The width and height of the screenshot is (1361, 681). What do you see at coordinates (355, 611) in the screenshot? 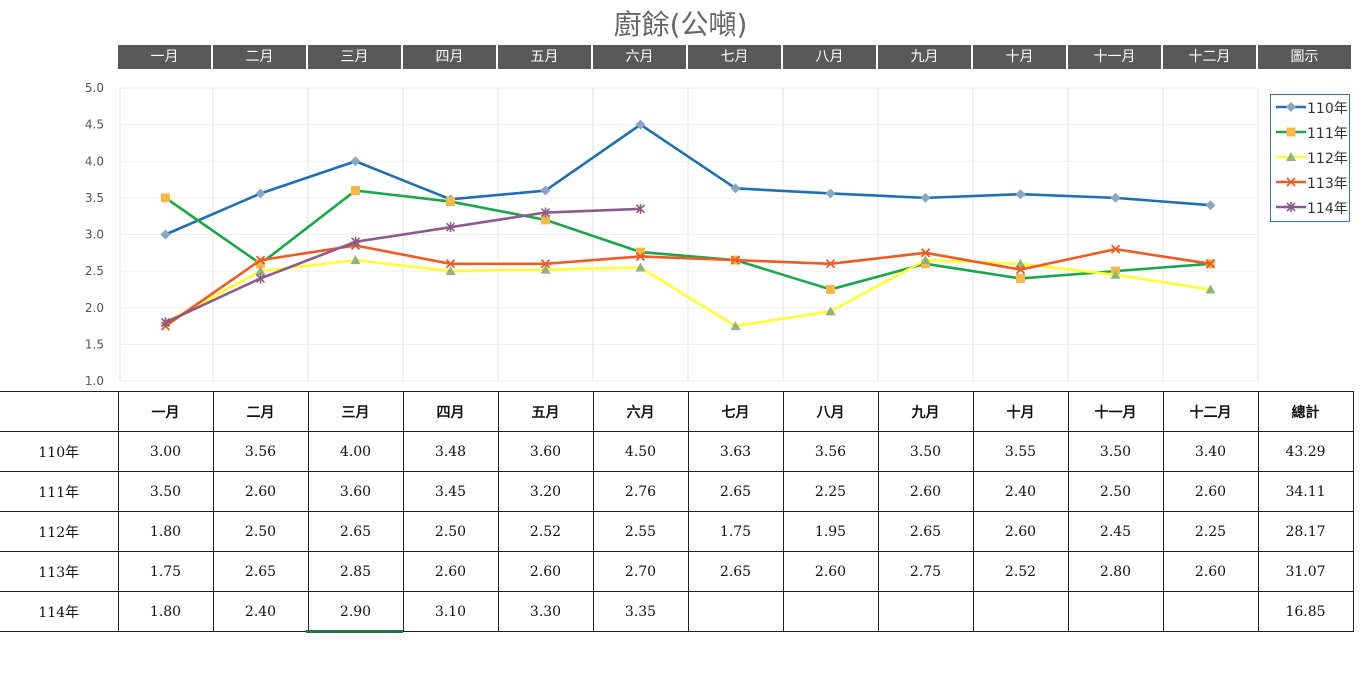
I see `table-cell: 2.90` at bounding box center [355, 611].